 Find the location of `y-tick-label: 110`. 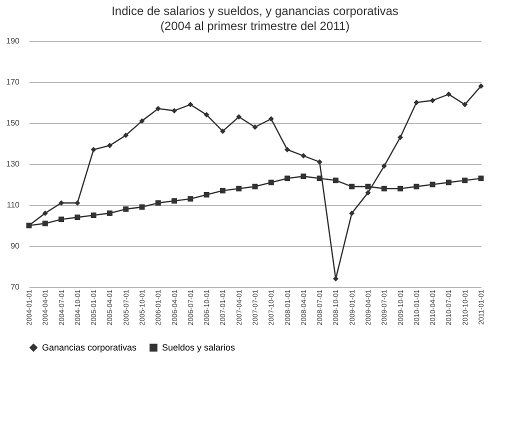

y-tick-label: 110 is located at coordinates (13, 205).